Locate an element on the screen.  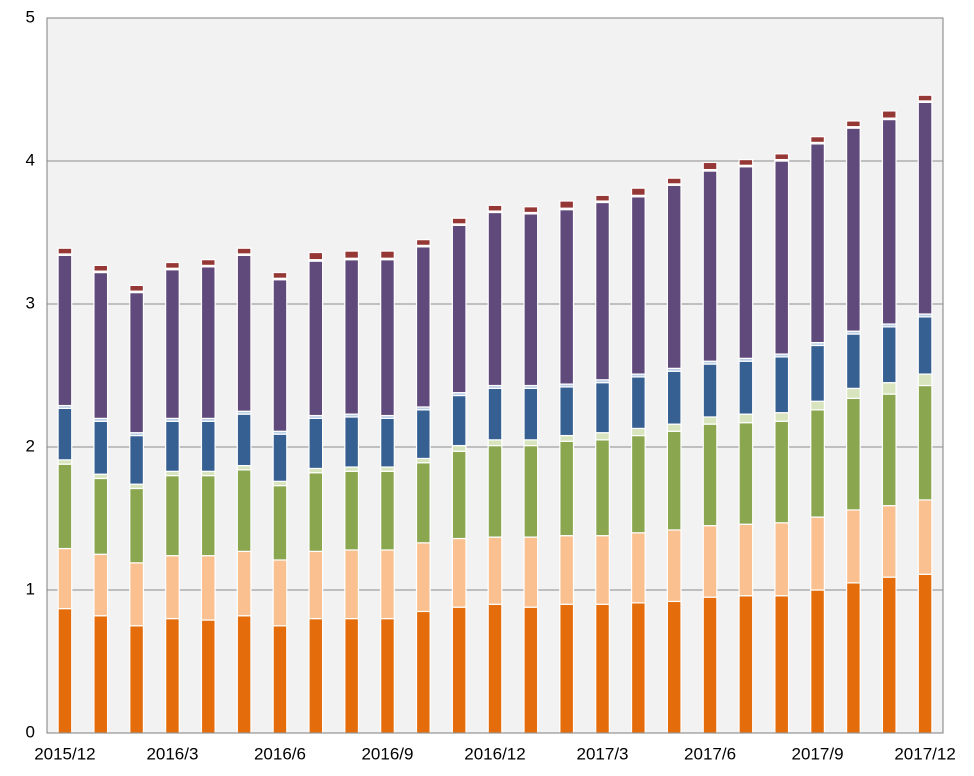
x-tick-label: 2017/9 is located at coordinates (818, 753).